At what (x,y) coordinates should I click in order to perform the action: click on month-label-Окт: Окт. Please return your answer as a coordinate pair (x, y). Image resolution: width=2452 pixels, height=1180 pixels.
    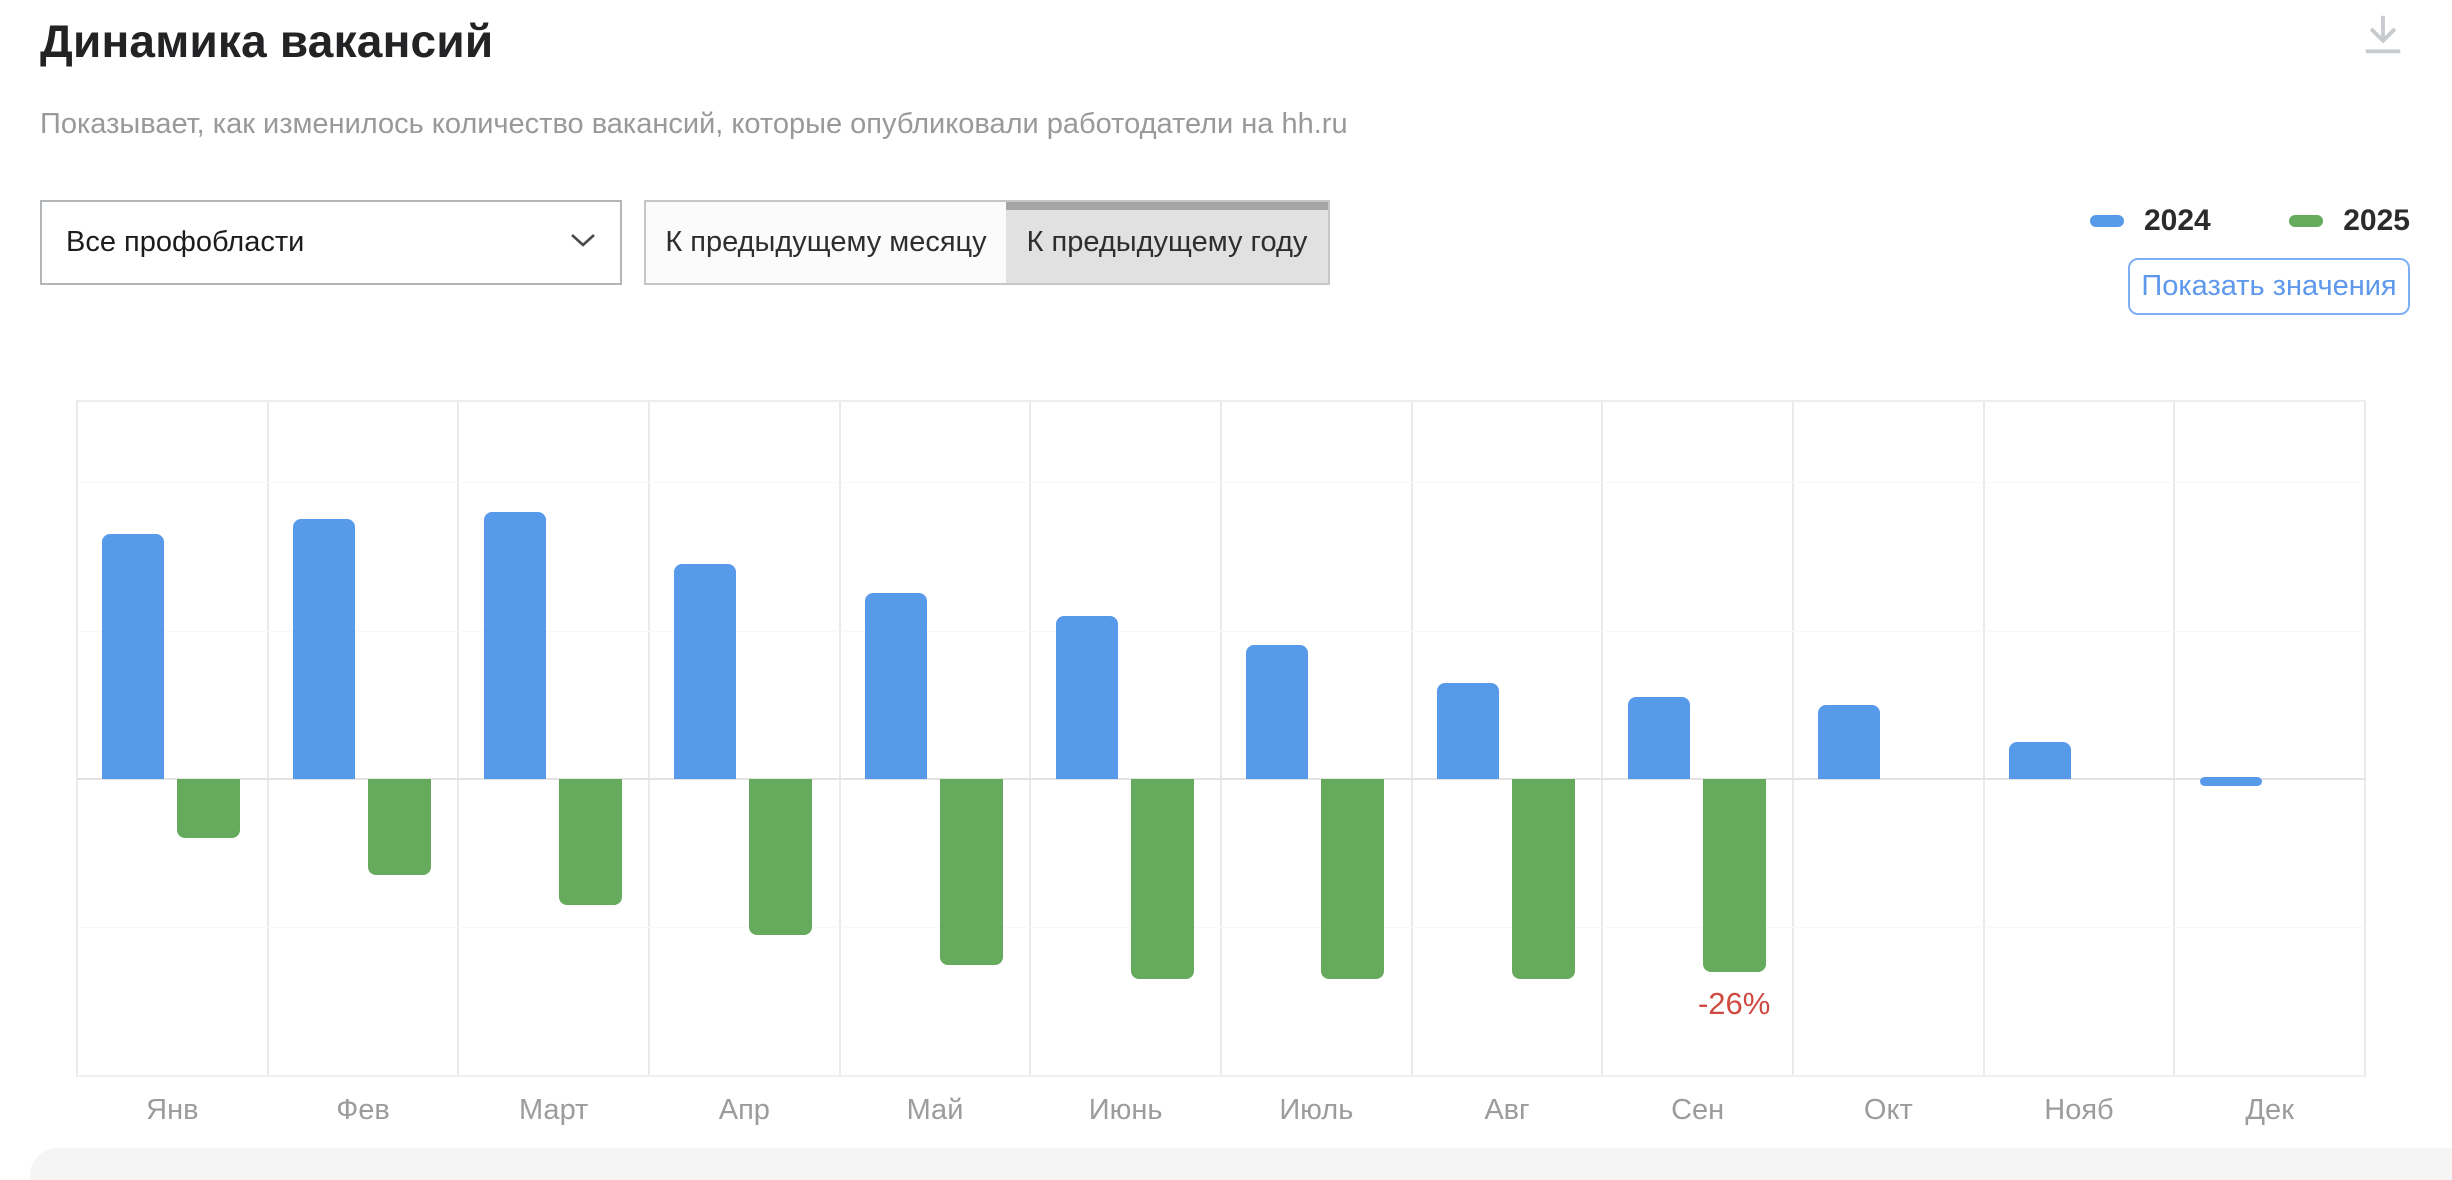
    Looking at the image, I should click on (1888, 1110).